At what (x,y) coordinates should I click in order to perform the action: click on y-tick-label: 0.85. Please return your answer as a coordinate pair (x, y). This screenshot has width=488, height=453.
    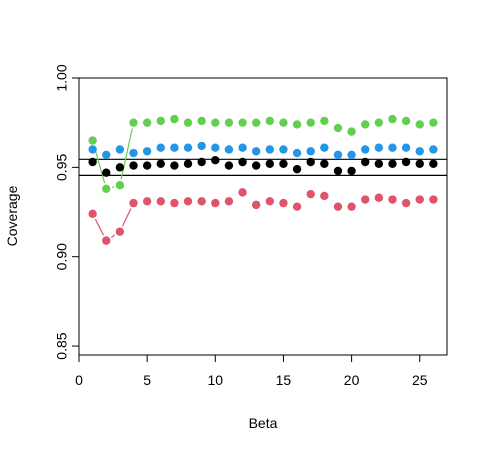
    Looking at the image, I should click on (62, 345).